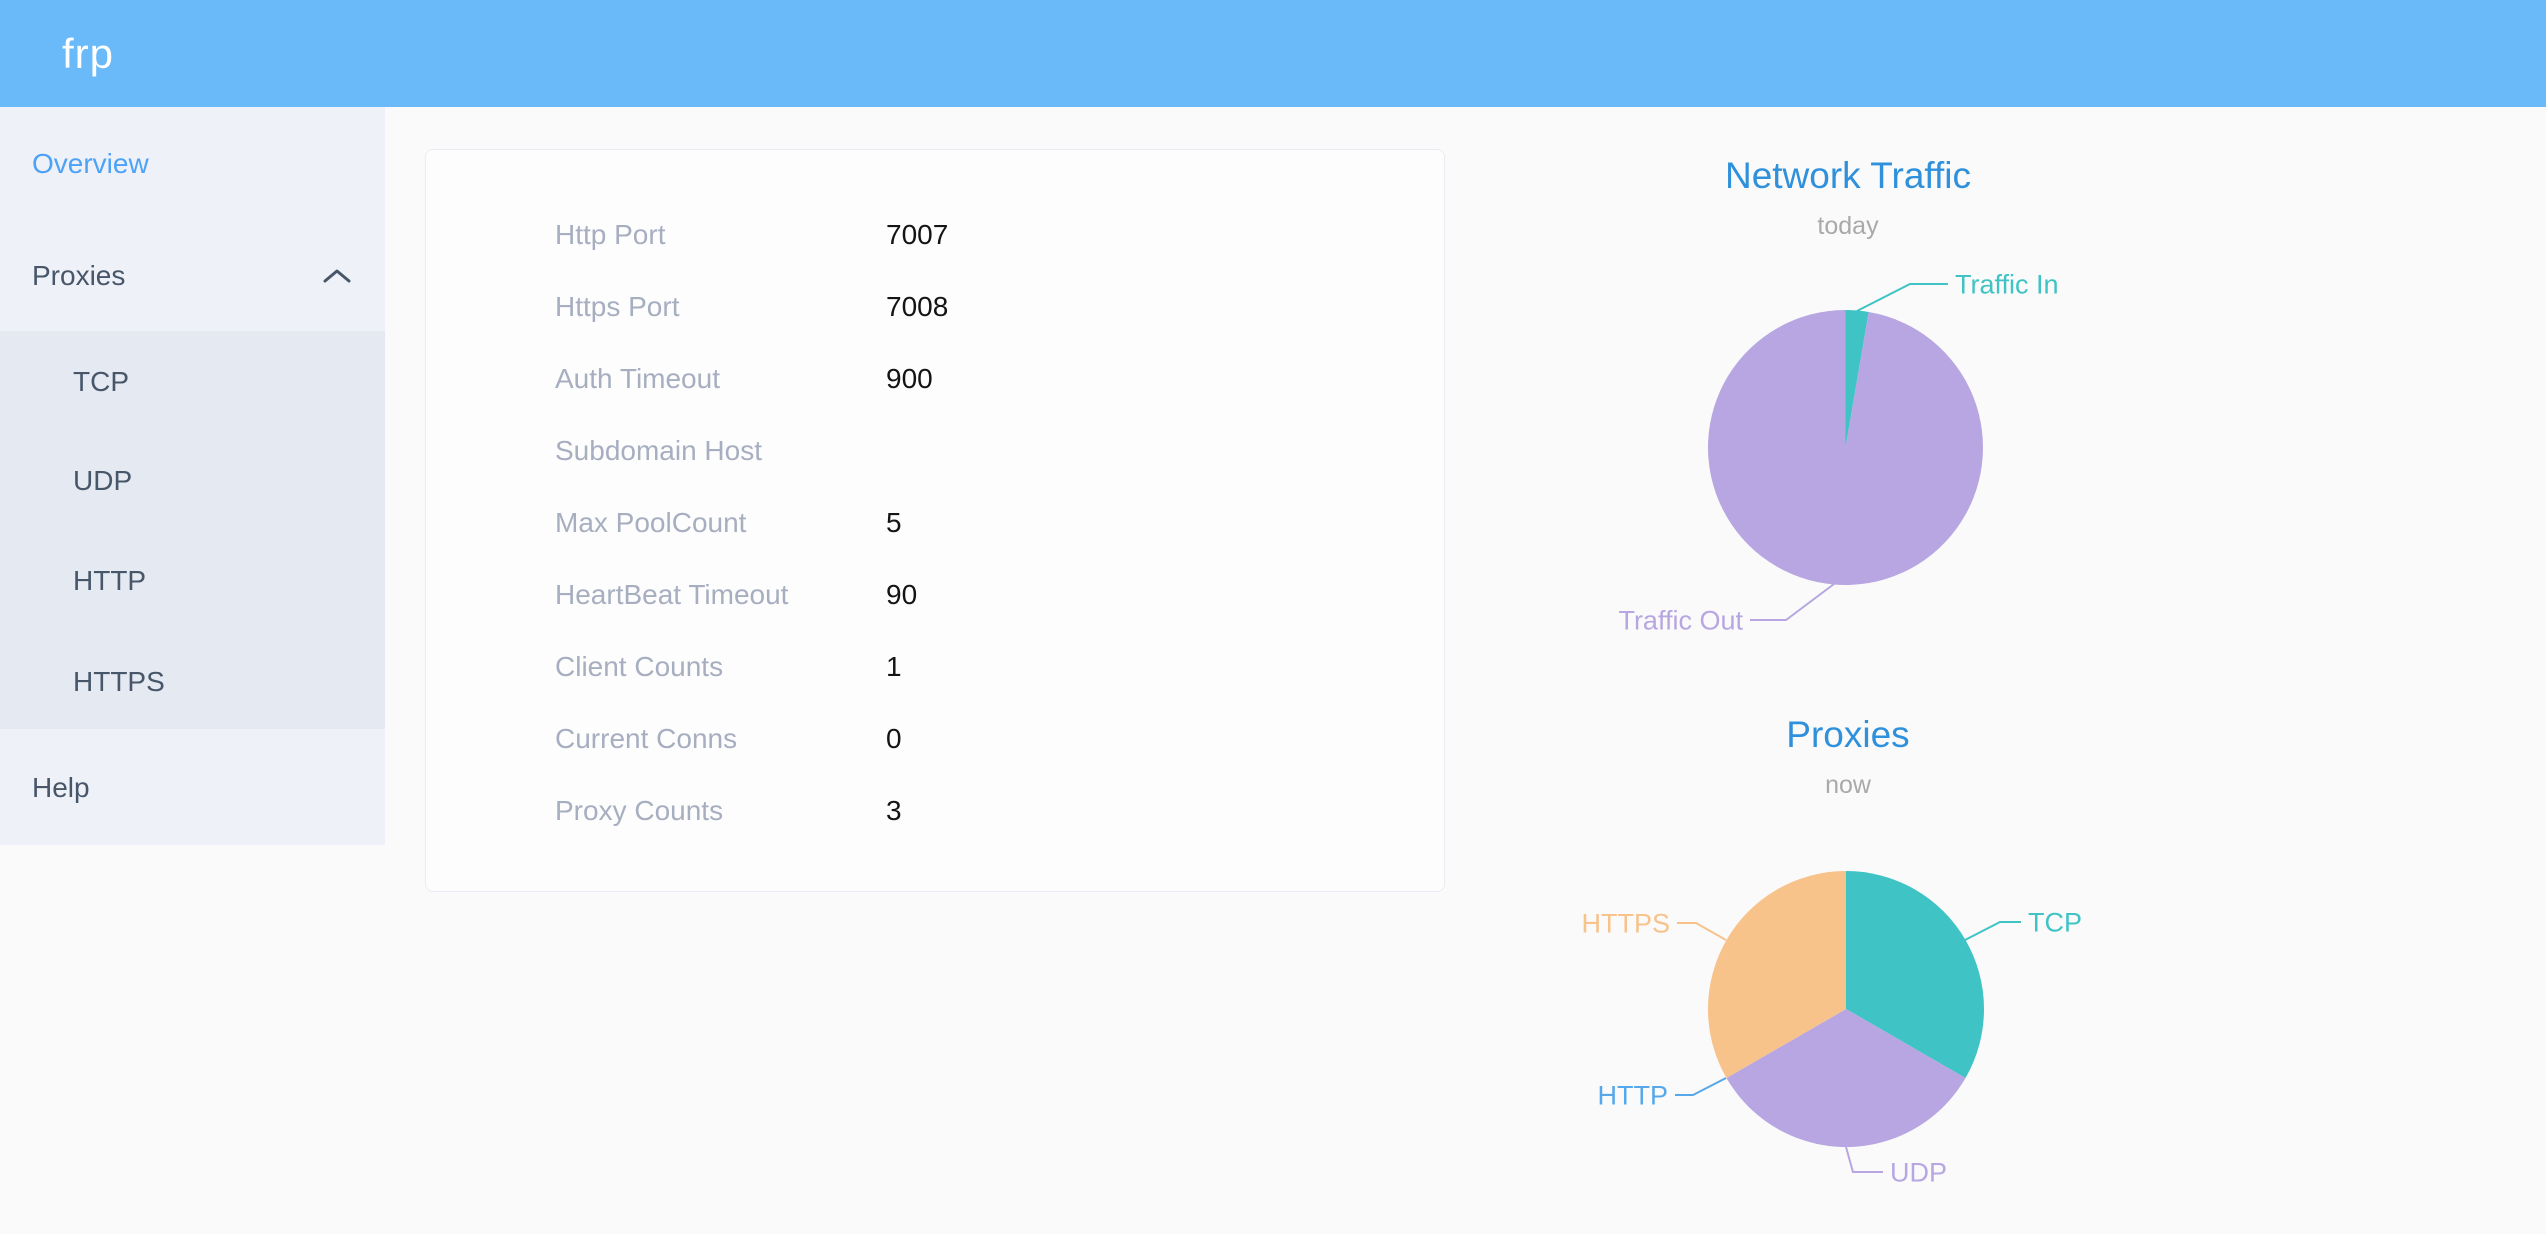  I want to click on proxies-pie: TCP UDP HTTP HTTPS, so click(1831, 1029).